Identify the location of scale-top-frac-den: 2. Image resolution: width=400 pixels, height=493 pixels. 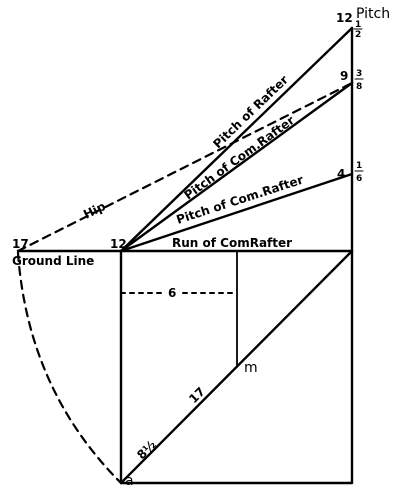
(358, 35).